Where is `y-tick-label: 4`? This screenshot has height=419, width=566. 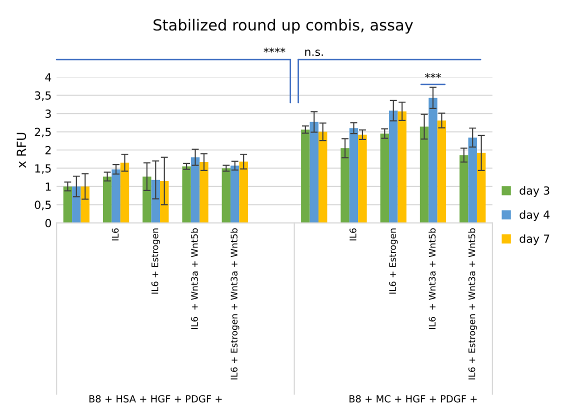 y-tick-label: 4 is located at coordinates (48, 77).